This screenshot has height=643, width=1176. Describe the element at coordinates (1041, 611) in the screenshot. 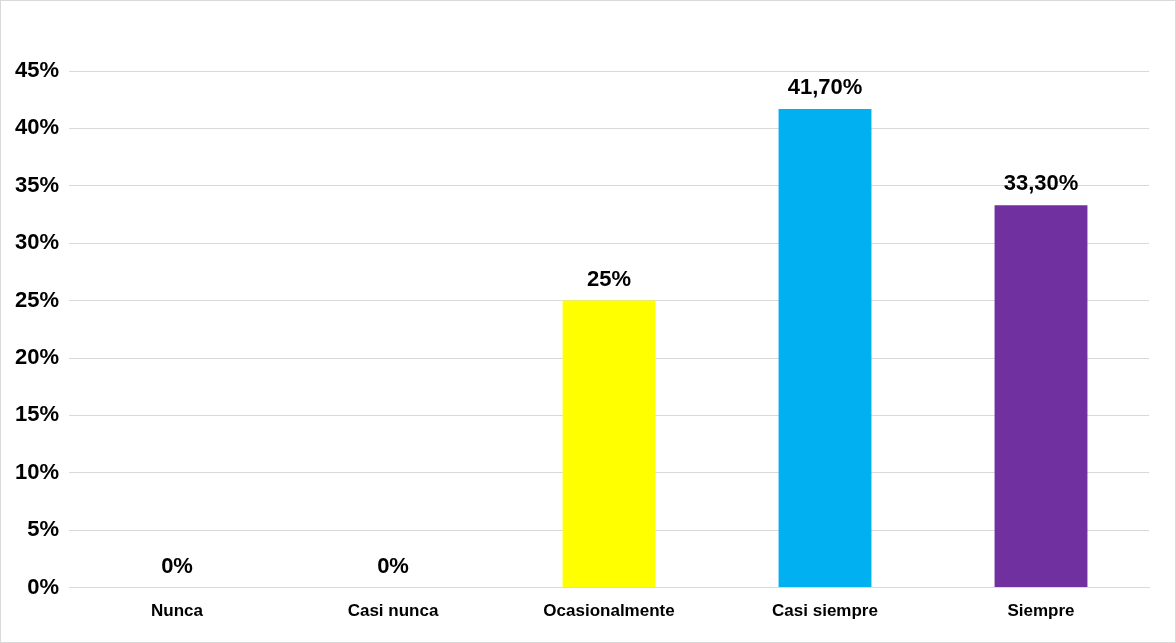

I see `x-tick-label: Siempre` at that location.